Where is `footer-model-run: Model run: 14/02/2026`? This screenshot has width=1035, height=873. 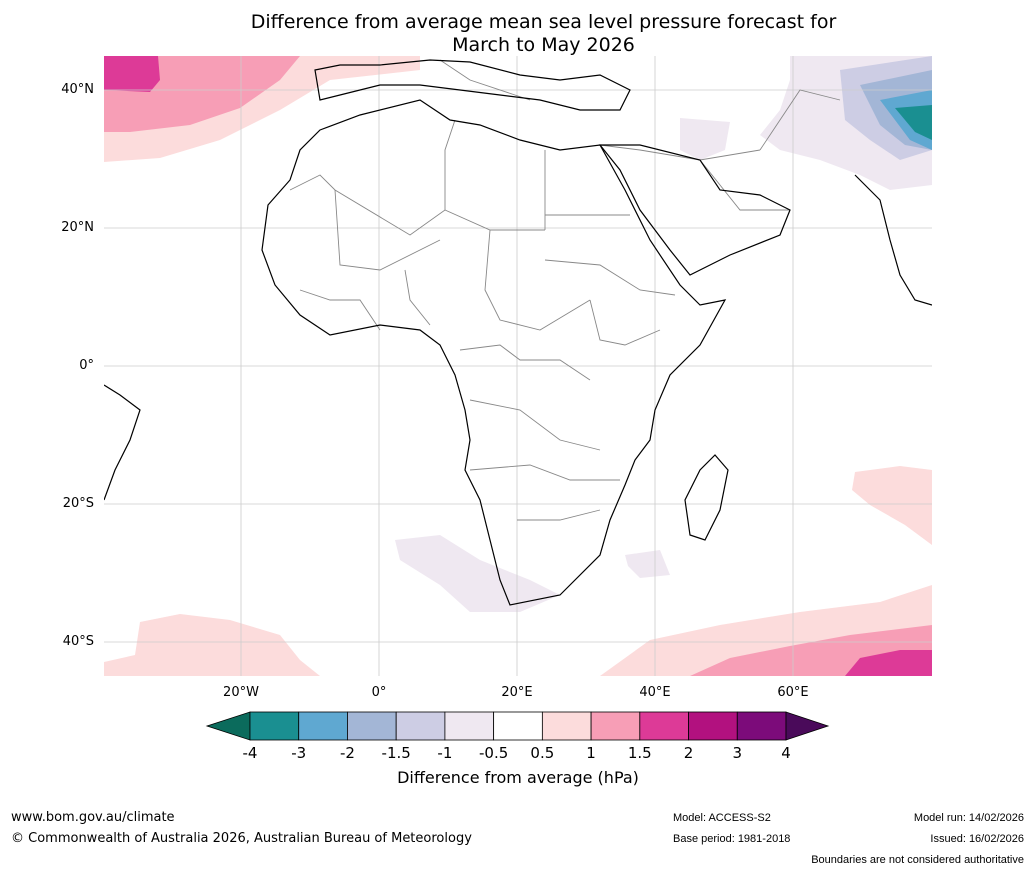 footer-model-run: Model run: 14/02/2026 is located at coordinates (968, 818).